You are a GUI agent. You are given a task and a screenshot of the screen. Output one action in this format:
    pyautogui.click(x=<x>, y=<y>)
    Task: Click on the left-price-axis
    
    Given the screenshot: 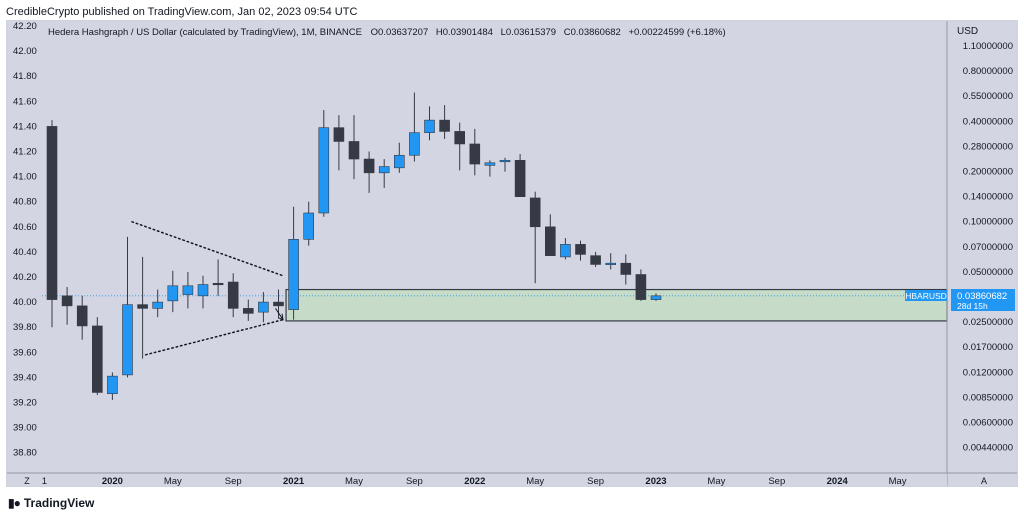 What is the action you would take?
    pyautogui.click(x=24, y=247)
    